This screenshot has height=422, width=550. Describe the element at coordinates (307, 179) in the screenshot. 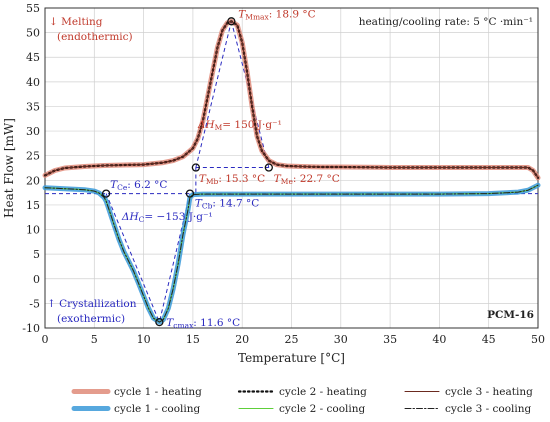

I see `t-me-label: TMe: 22.7 °C` at that location.